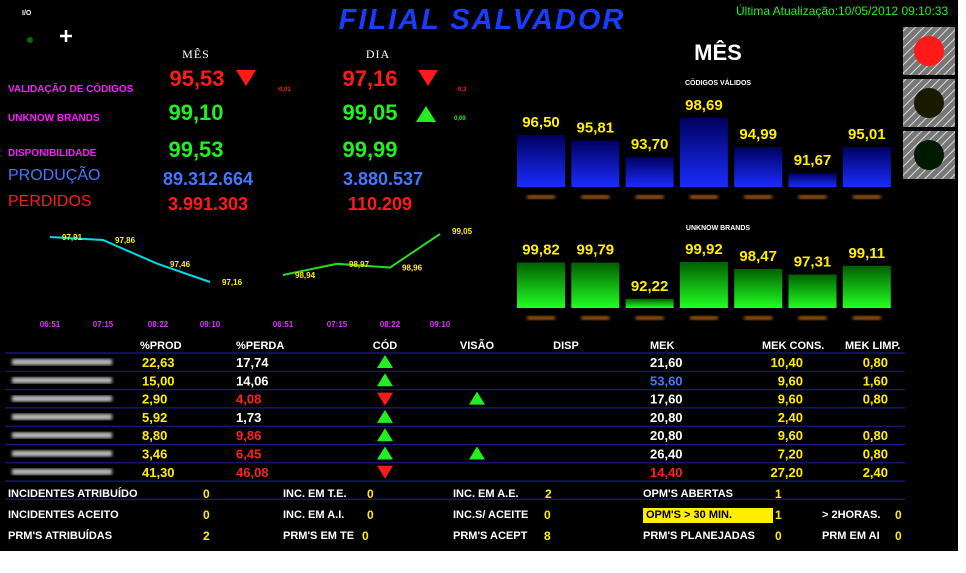  I want to click on bottom-label: INC. EM A.I., so click(314, 515).